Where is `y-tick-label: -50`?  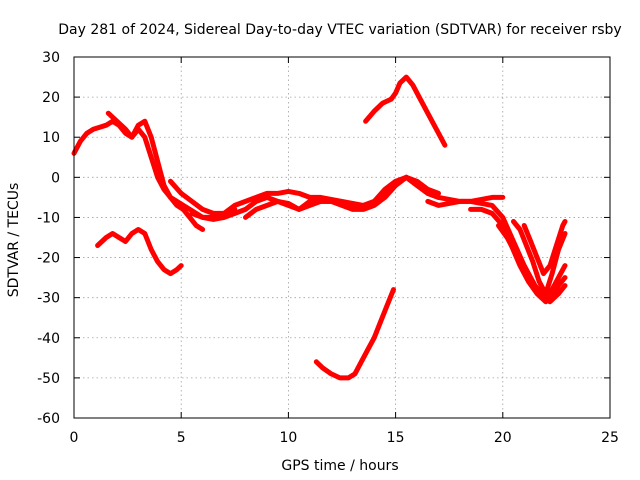 y-tick-label: -50 is located at coordinates (48, 379).